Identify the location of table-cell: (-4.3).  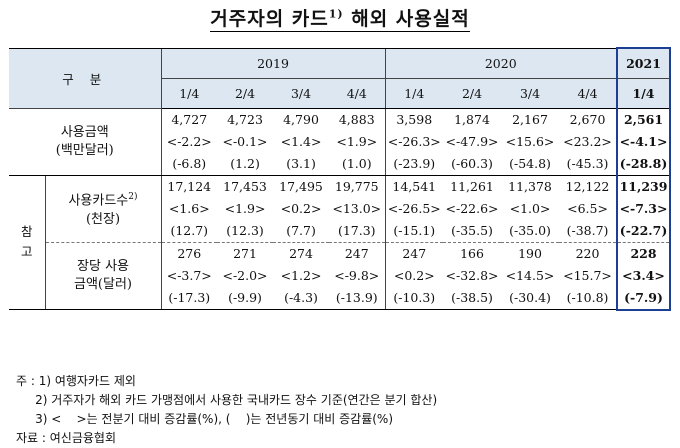
(301, 298).